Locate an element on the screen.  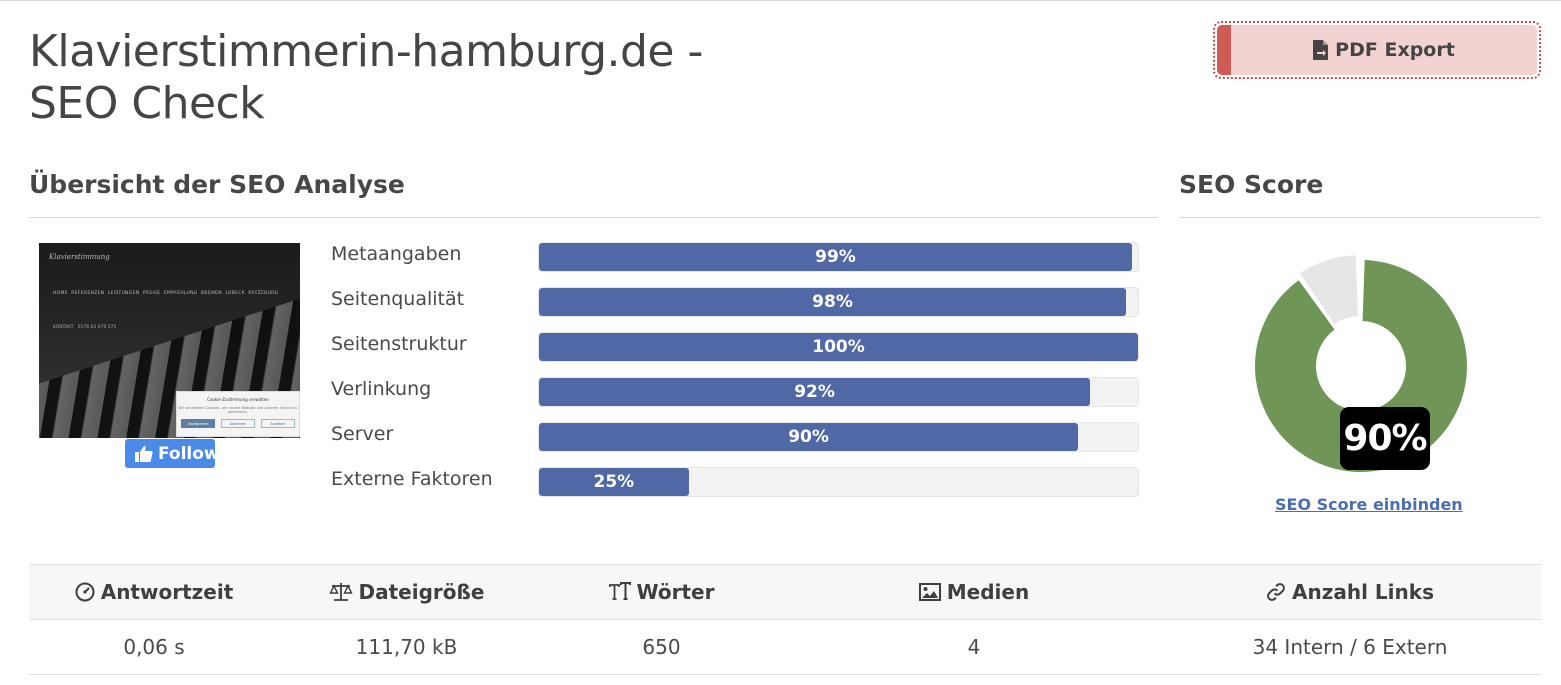
thumbnail-site-logo: Klavierstimmung is located at coordinates (79, 257).